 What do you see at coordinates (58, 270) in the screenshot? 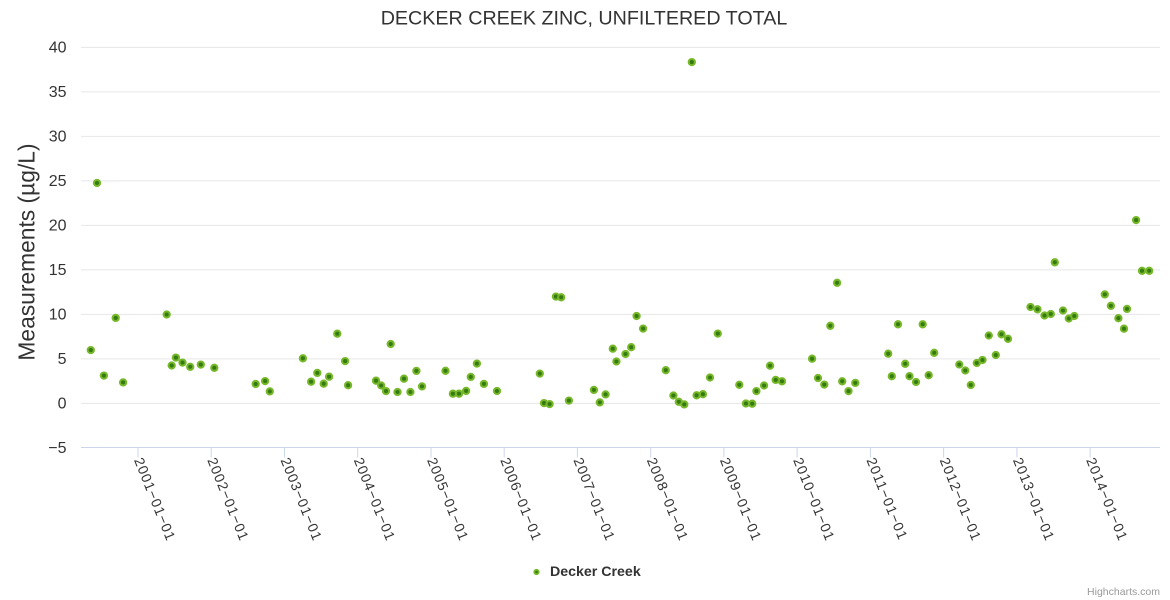
I see `svg-text: 15` at bounding box center [58, 270].